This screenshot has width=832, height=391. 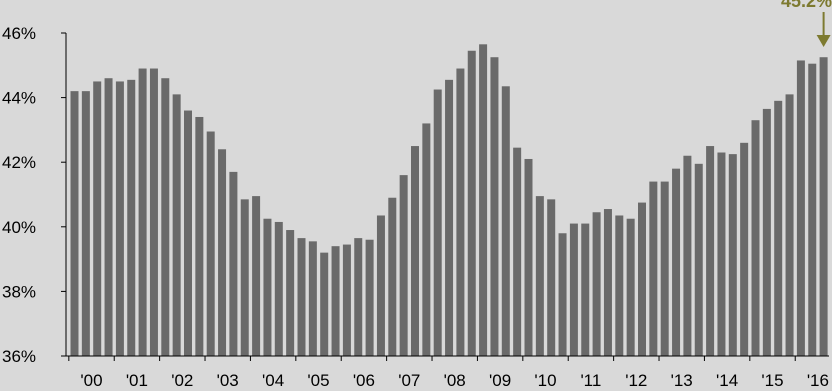 What do you see at coordinates (636, 380) in the screenshot?
I see `x-tick-label: '12` at bounding box center [636, 380].